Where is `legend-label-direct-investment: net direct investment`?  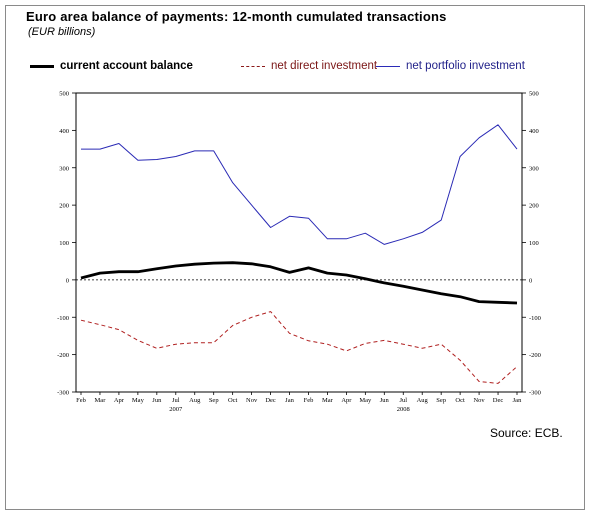
legend-label-direct-investment: net direct investment is located at coordinates (324, 66).